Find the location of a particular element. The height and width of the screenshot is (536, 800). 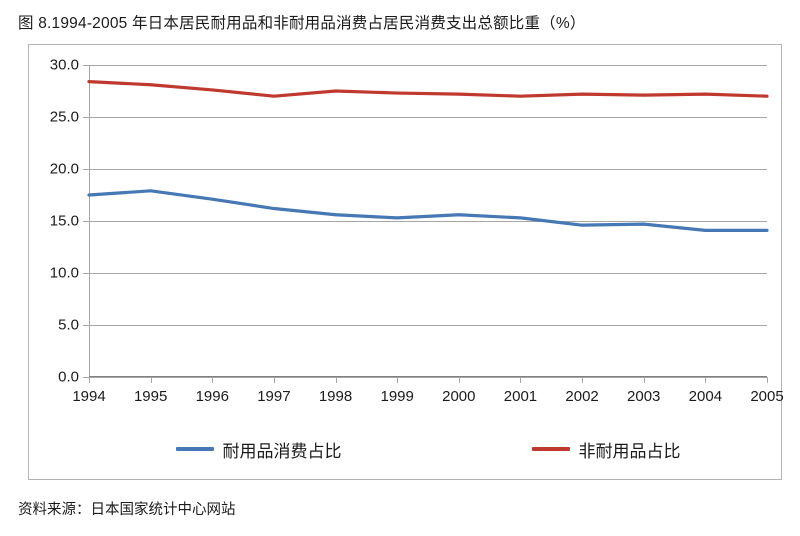

x-tick-label: 2000 is located at coordinates (459, 396).